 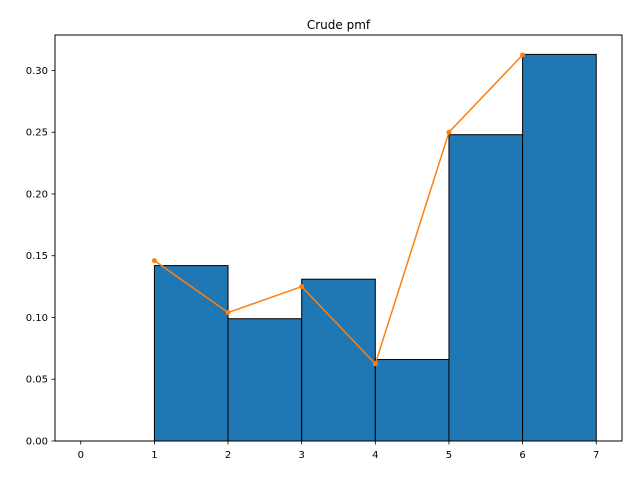 I want to click on y-tick-label-0: 0.00, so click(x=37, y=442).